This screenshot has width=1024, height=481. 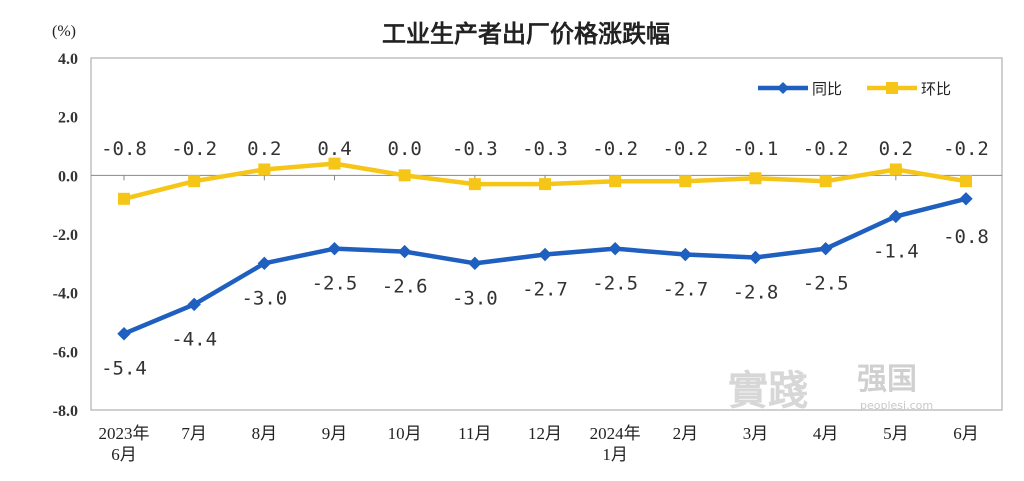 I want to click on x-tick-label: 1月, so click(x=615, y=454).